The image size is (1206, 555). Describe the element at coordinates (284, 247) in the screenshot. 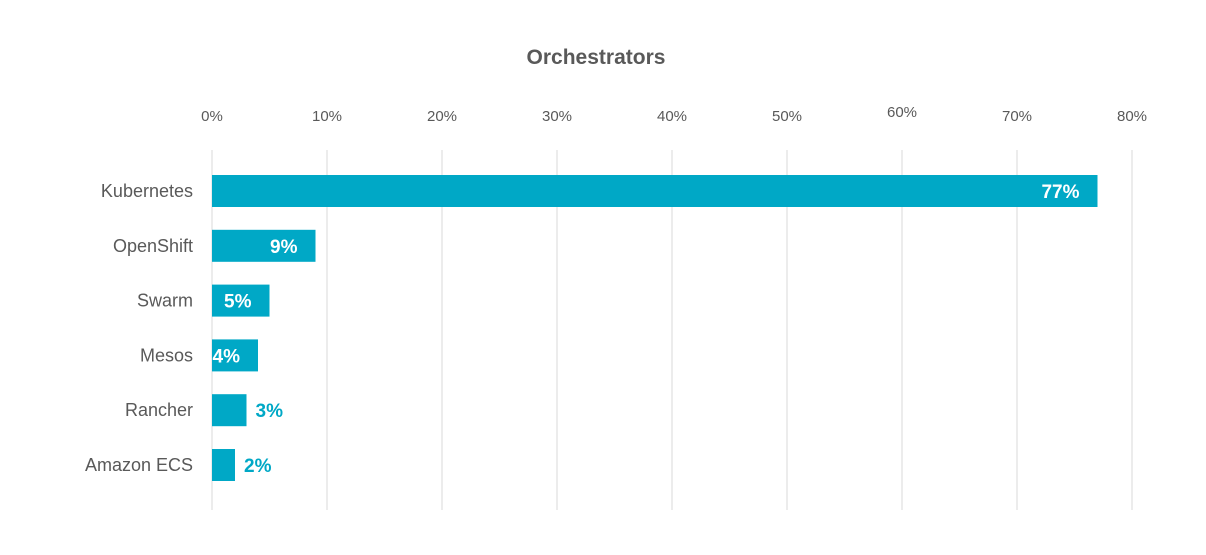

I see `value-label: 9%` at that location.